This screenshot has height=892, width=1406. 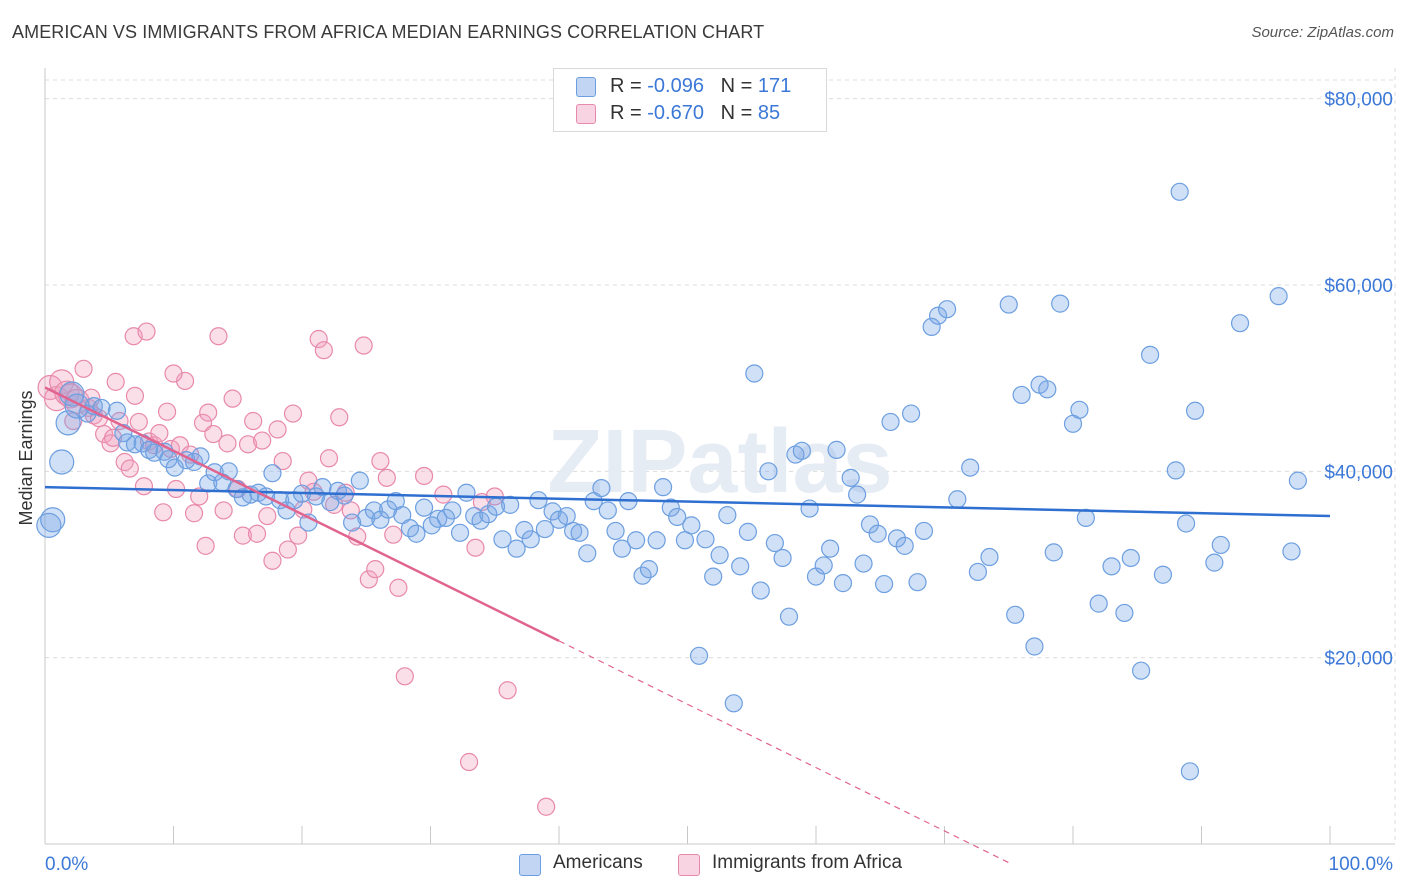 I want to click on legend-r-label: R =, so click(x=629, y=113).